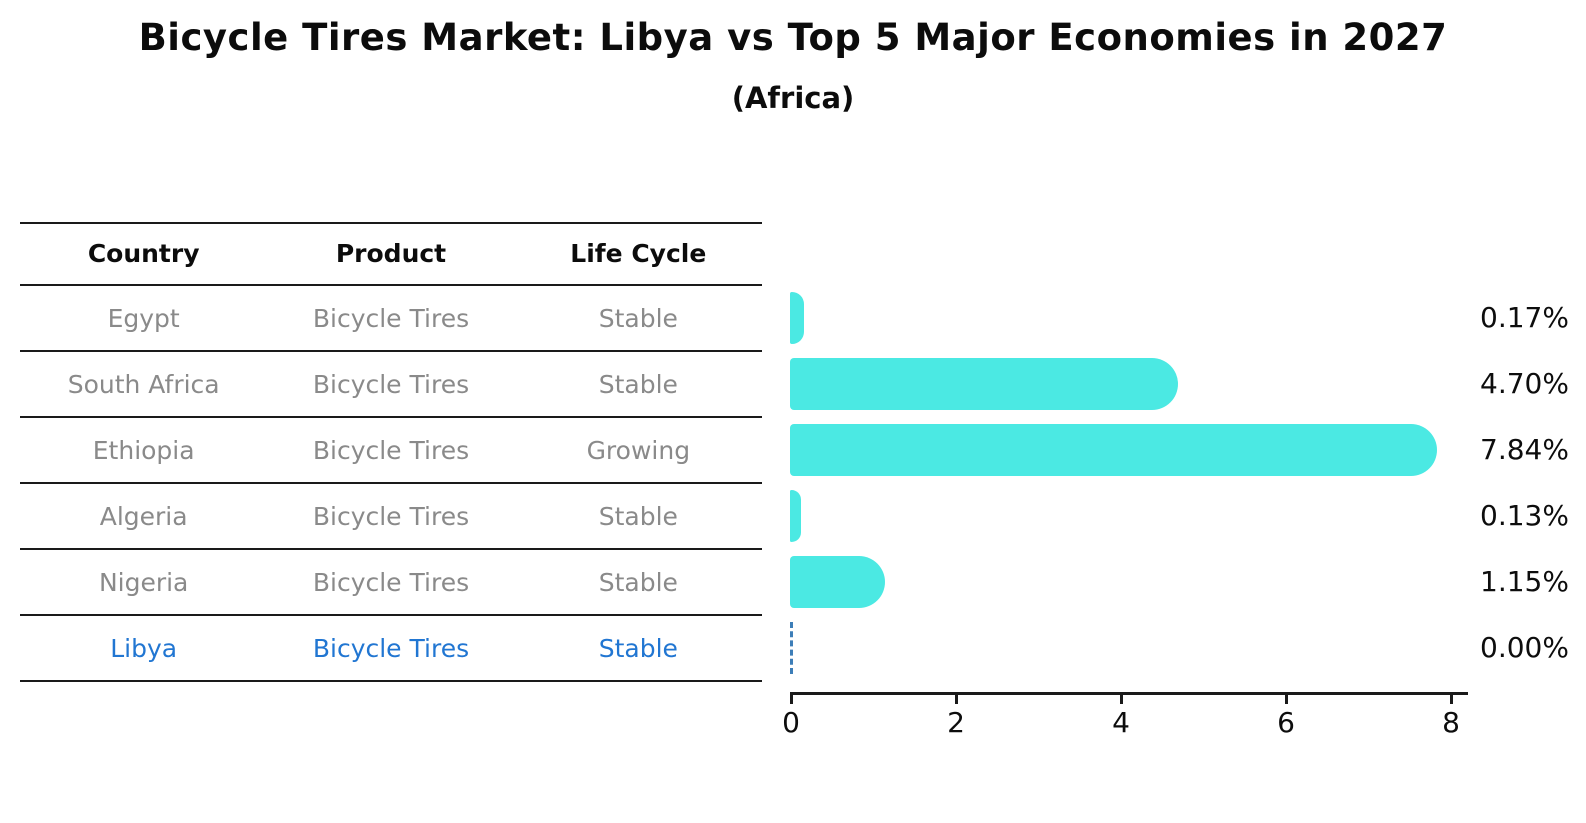 The height and width of the screenshot is (823, 1586). Describe the element at coordinates (1524, 581) in the screenshot. I see `value-label: 1.15%` at that location.